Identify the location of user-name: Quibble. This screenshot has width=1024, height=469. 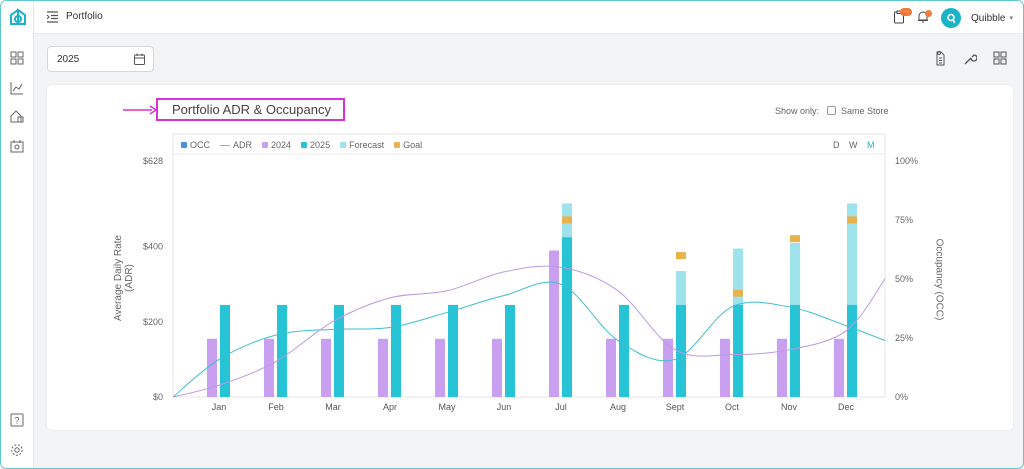
(988, 18).